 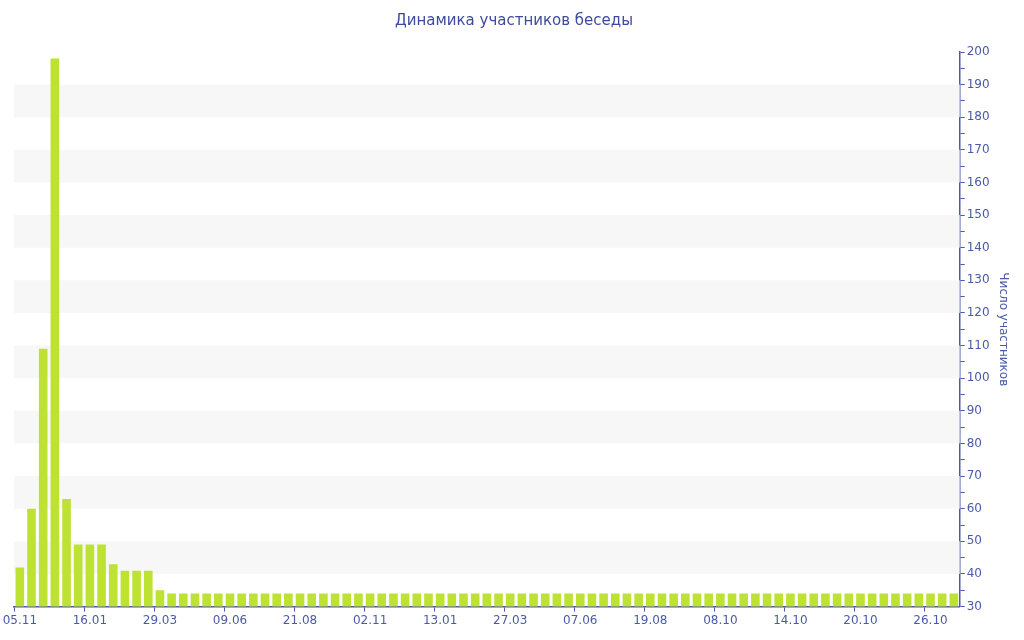 What do you see at coordinates (230, 619) in the screenshot?
I see `x-tick-label: 09.06` at bounding box center [230, 619].